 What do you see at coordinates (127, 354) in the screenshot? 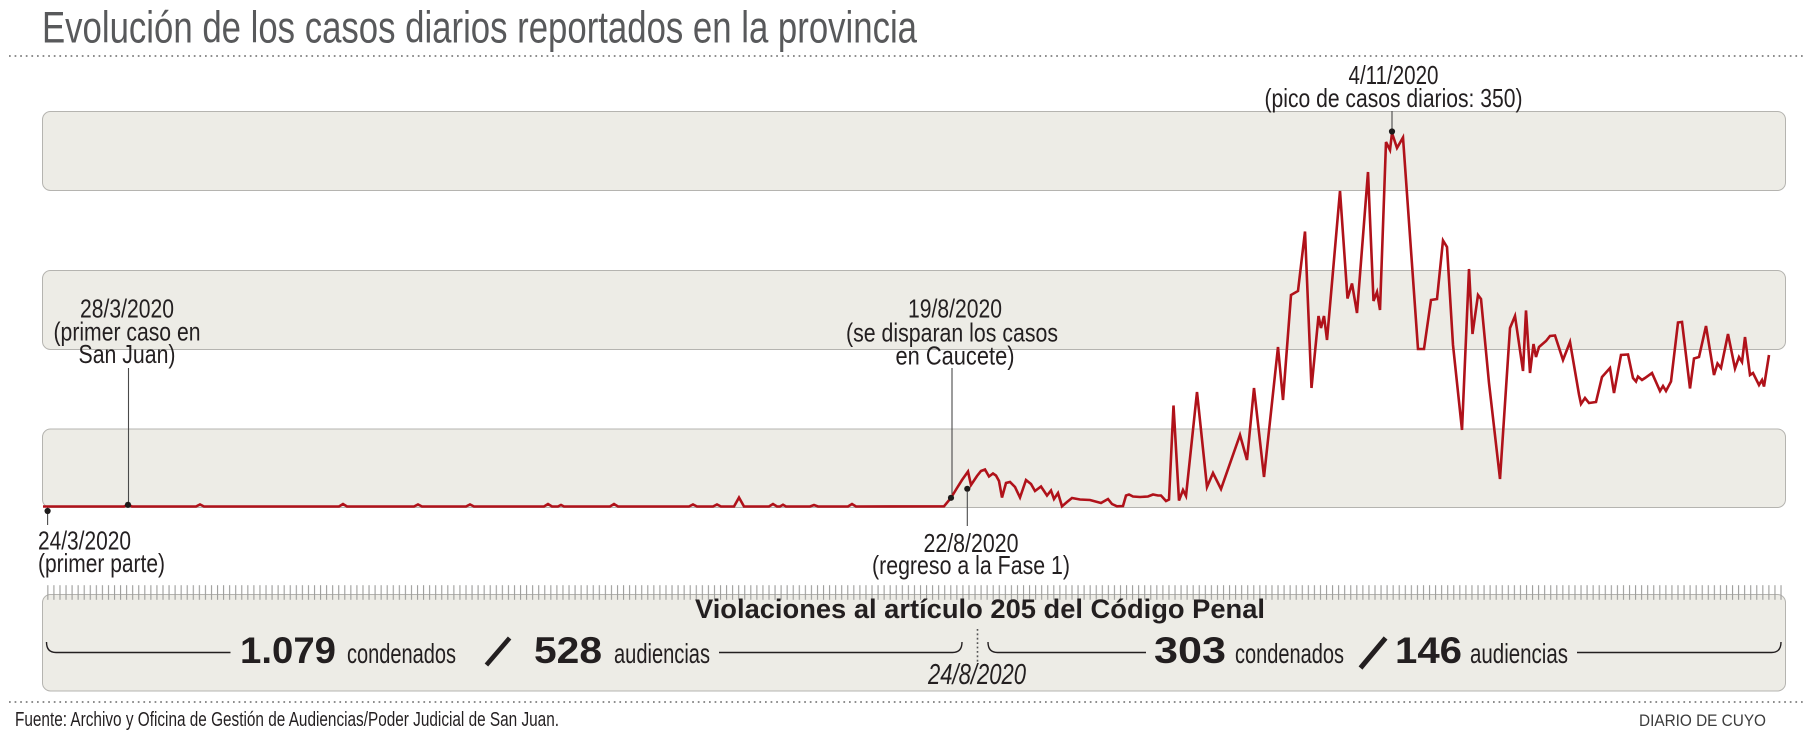
I see `svg-text: San Juan)` at bounding box center [127, 354].